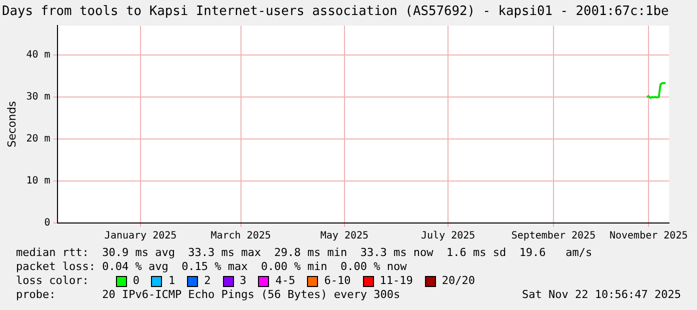  I want to click on text: loss color:, so click(52, 281).